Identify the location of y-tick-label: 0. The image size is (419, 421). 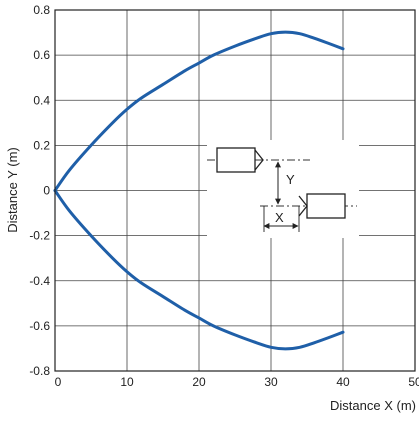
(46, 191).